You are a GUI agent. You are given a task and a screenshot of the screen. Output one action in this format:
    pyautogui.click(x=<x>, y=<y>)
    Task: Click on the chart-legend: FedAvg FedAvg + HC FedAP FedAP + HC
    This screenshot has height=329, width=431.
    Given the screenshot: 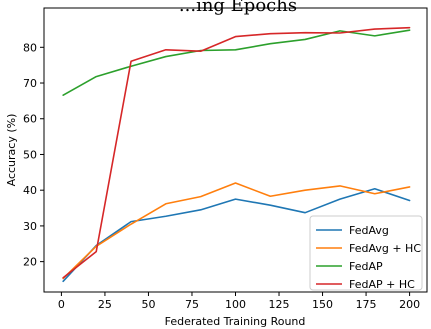 What is the action you would take?
    pyautogui.click(x=366, y=253)
    